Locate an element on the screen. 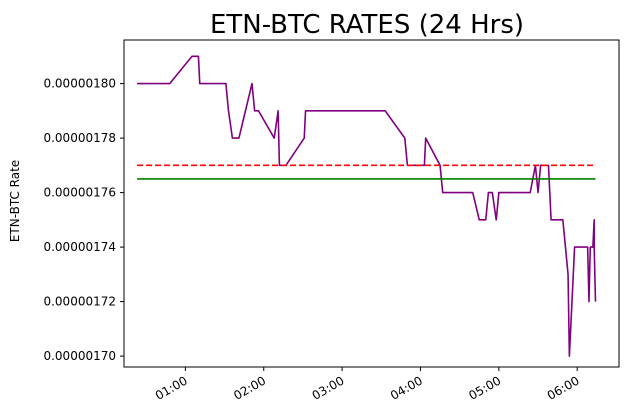 The height and width of the screenshot is (418, 632). y-tick-label: 0.00000174 is located at coordinates (79, 247).